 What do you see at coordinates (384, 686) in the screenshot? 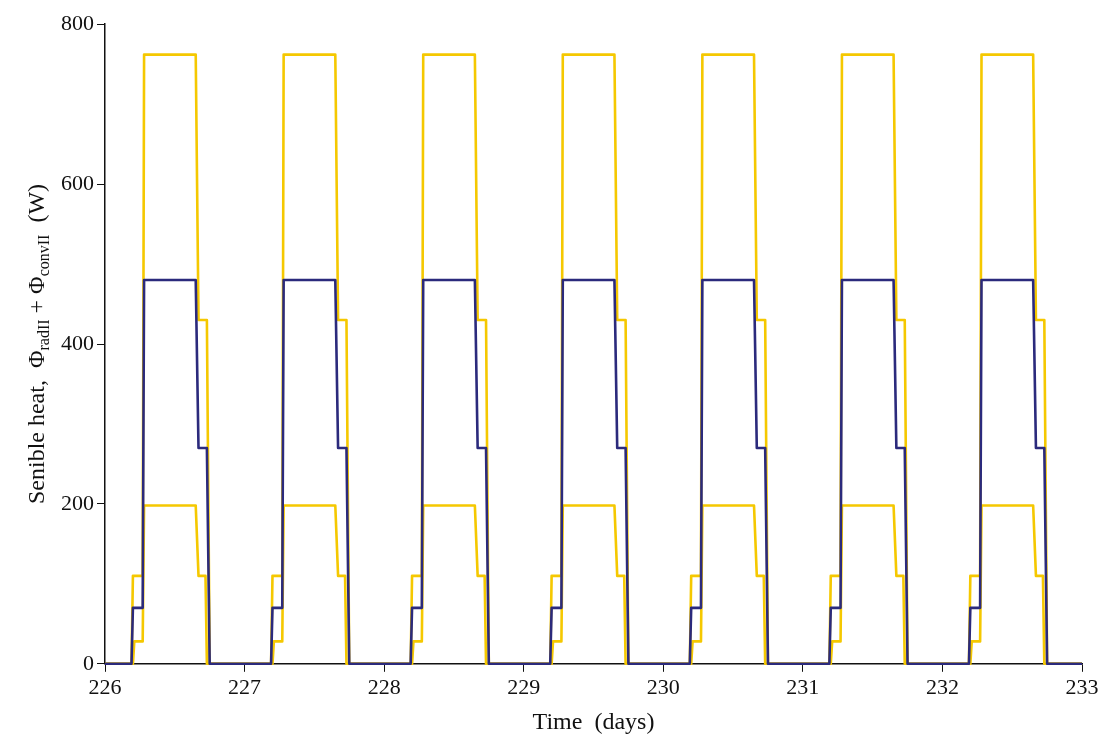
I see `x-tick-label: 228` at bounding box center [384, 686].